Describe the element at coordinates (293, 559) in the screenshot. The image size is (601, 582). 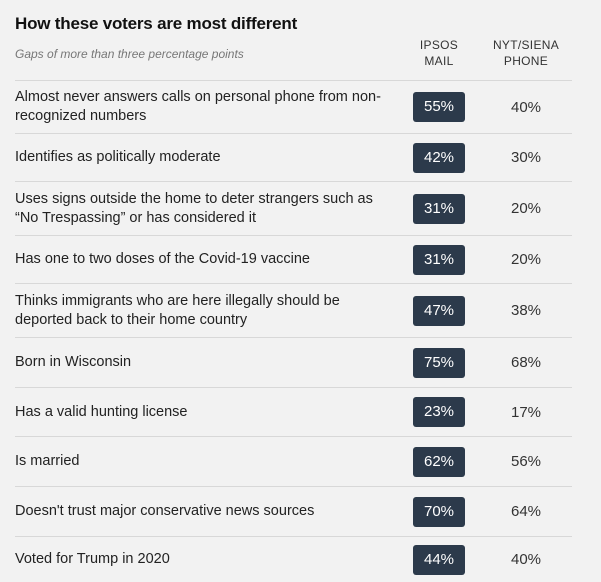
I see `table-row: Voted for Trump in 2020 44% 40%` at that location.